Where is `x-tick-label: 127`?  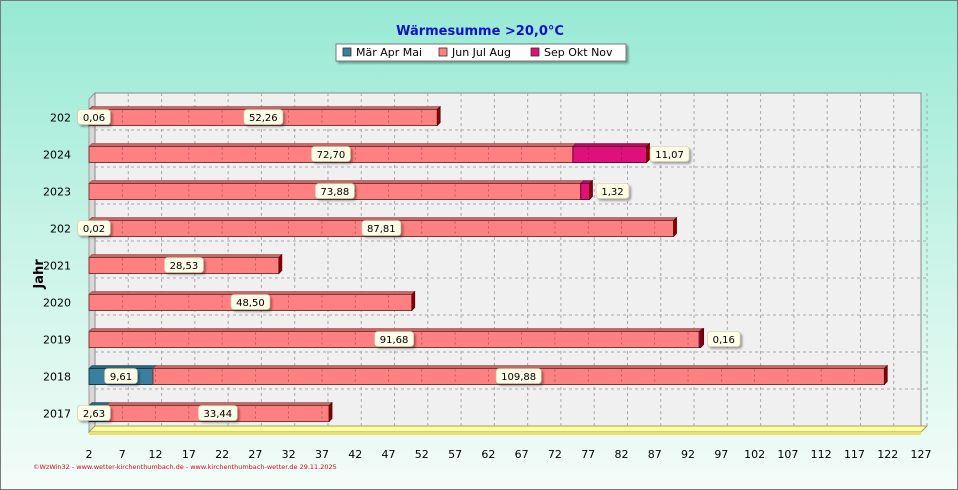
x-tick-label: 127 is located at coordinates (921, 454).